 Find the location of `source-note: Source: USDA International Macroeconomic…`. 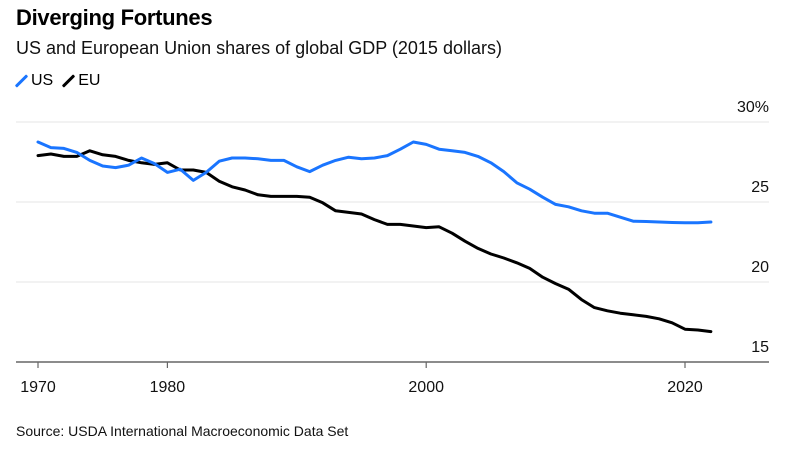

source-note: Source: USDA International Macroeconomic… is located at coordinates (182, 431).